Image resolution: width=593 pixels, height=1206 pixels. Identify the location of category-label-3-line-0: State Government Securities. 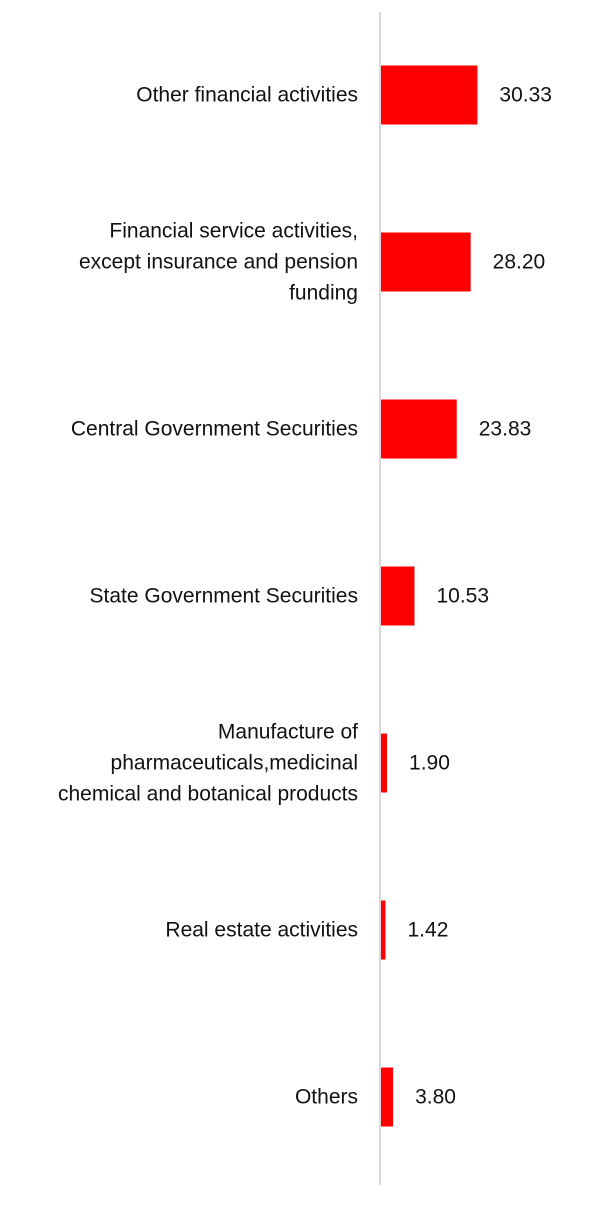
(224, 596).